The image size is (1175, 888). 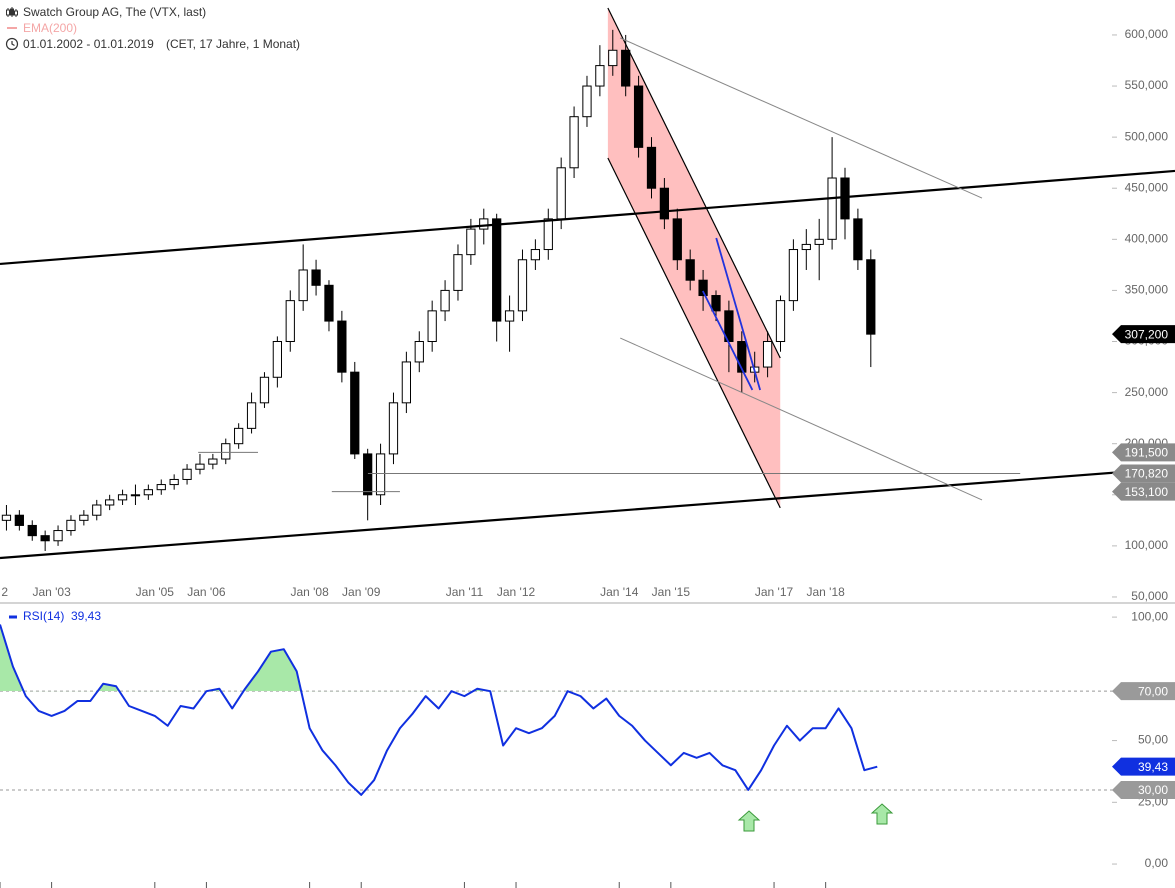 I want to click on x-tick-label: Jan '03, so click(x=51, y=592).